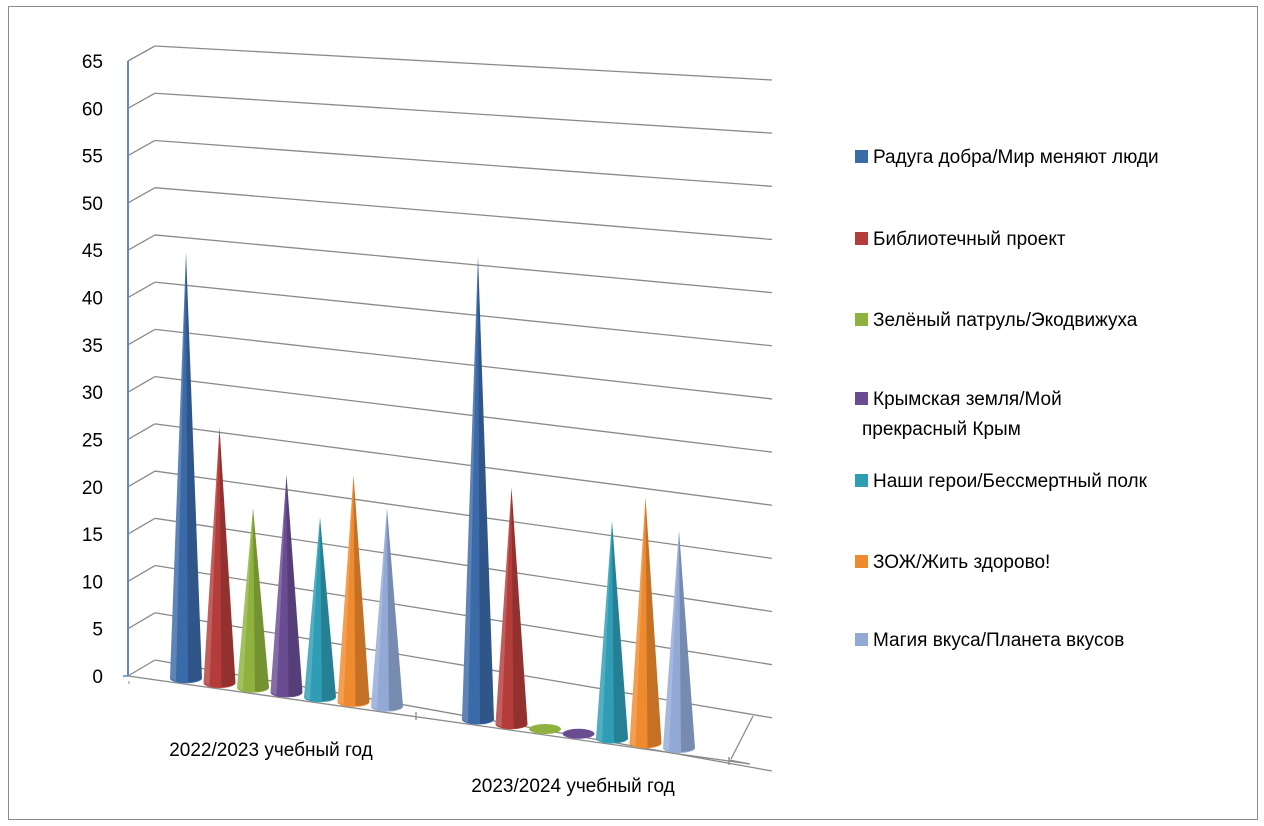 The image size is (1264, 826). What do you see at coordinates (1016, 157) in the screenshot?
I see `legend-label: Радуга добра/Мир меняют люди` at bounding box center [1016, 157].